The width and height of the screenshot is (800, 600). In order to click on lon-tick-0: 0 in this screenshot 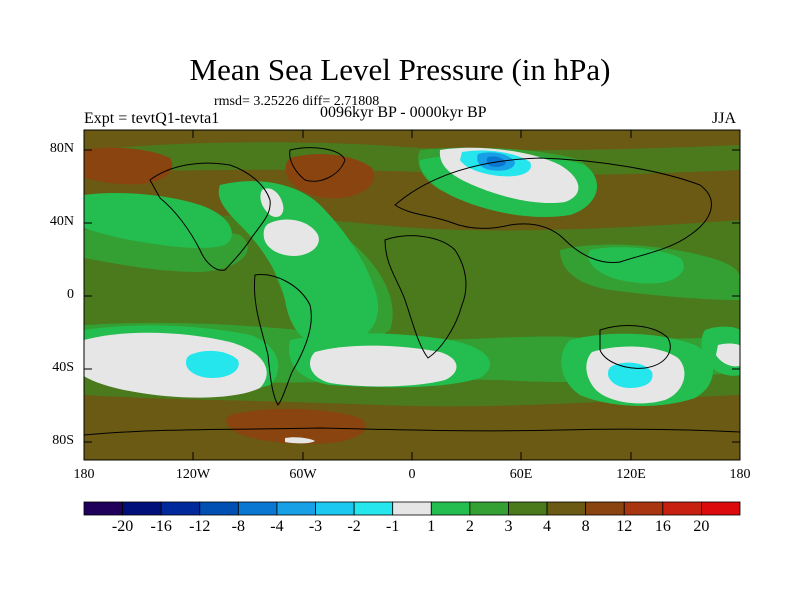, I will do `click(412, 474)`.